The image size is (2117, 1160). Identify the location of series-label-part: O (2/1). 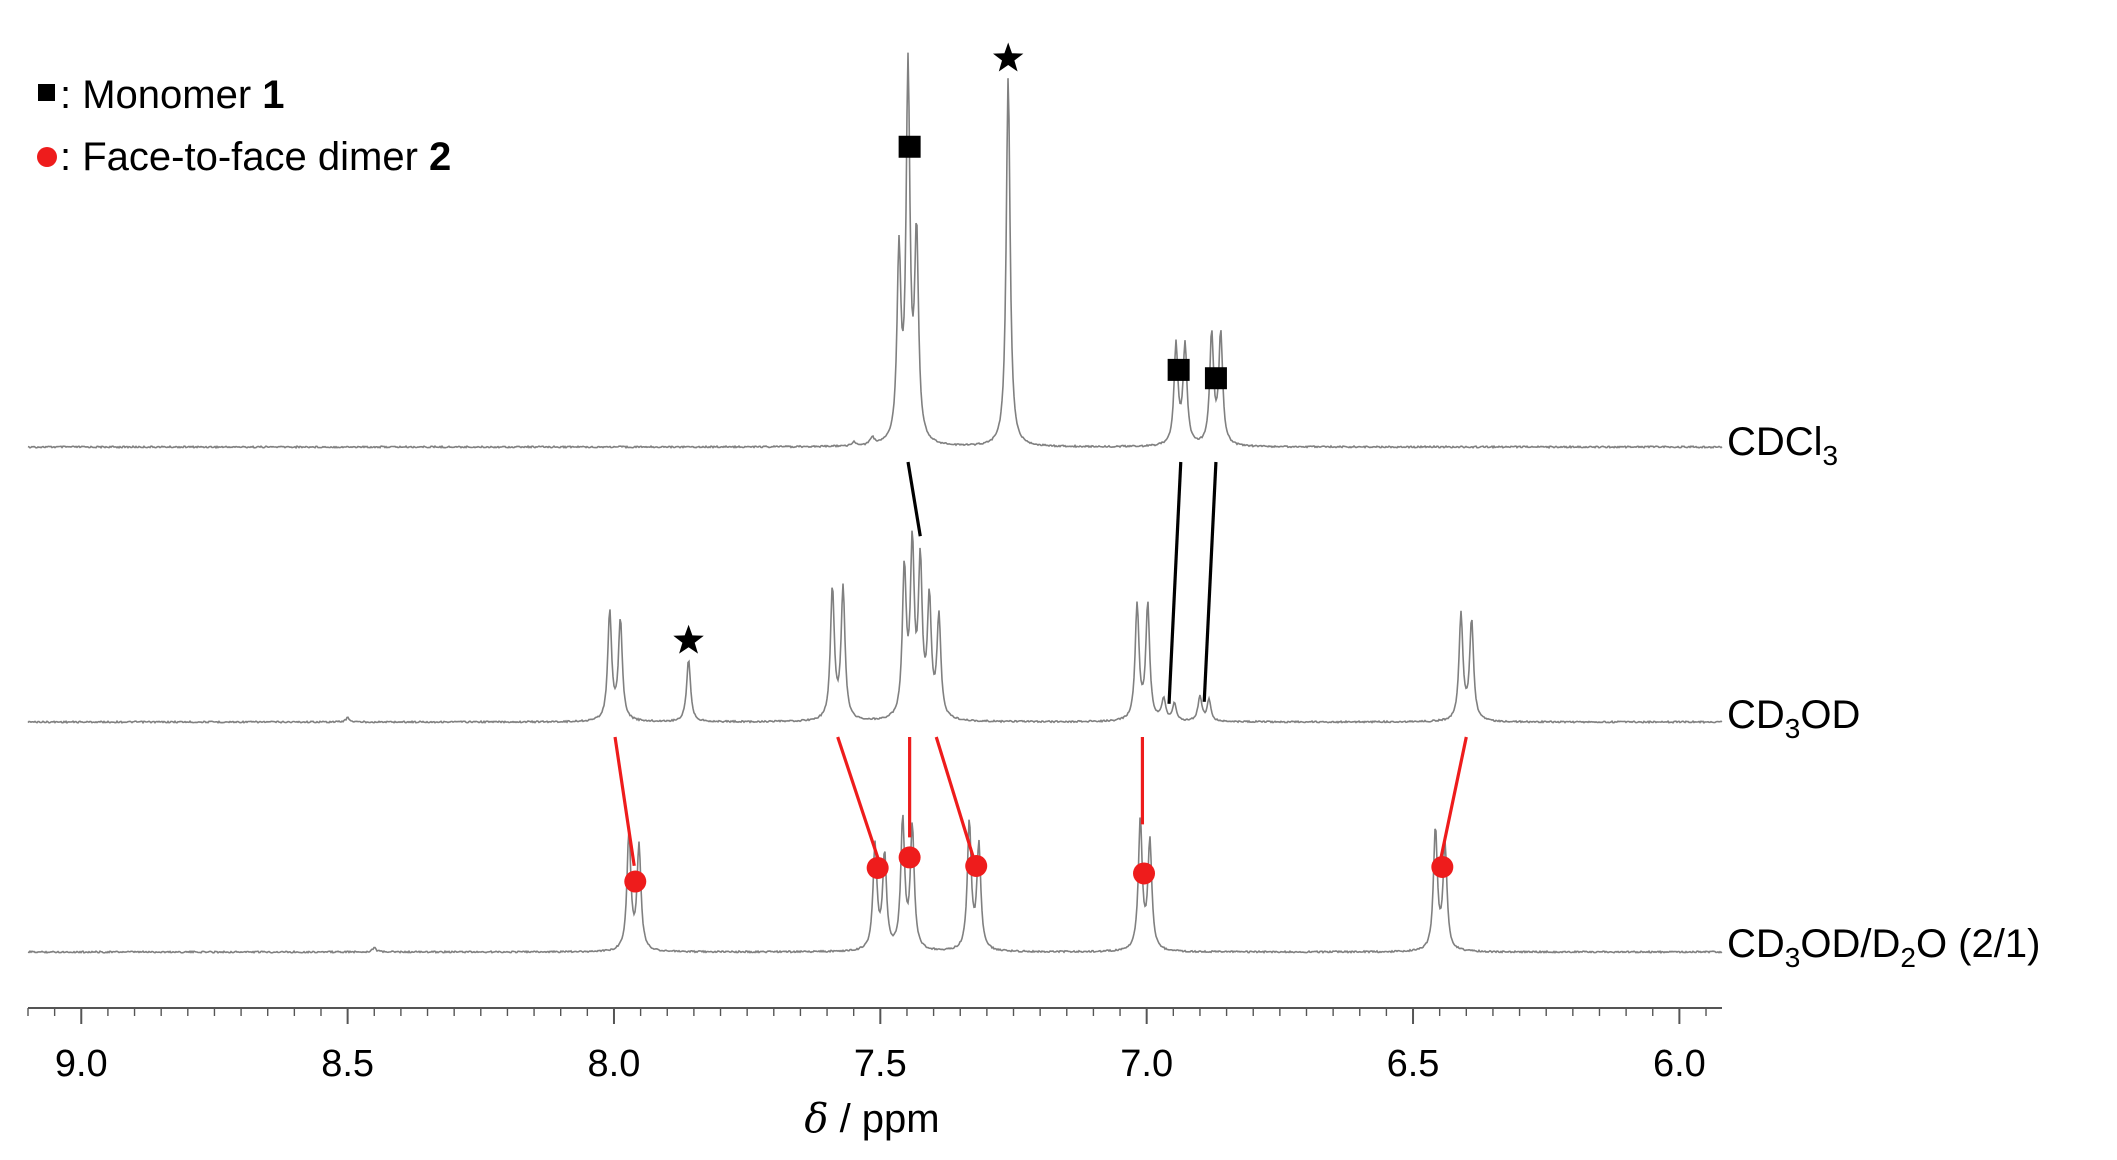
(1978, 944).